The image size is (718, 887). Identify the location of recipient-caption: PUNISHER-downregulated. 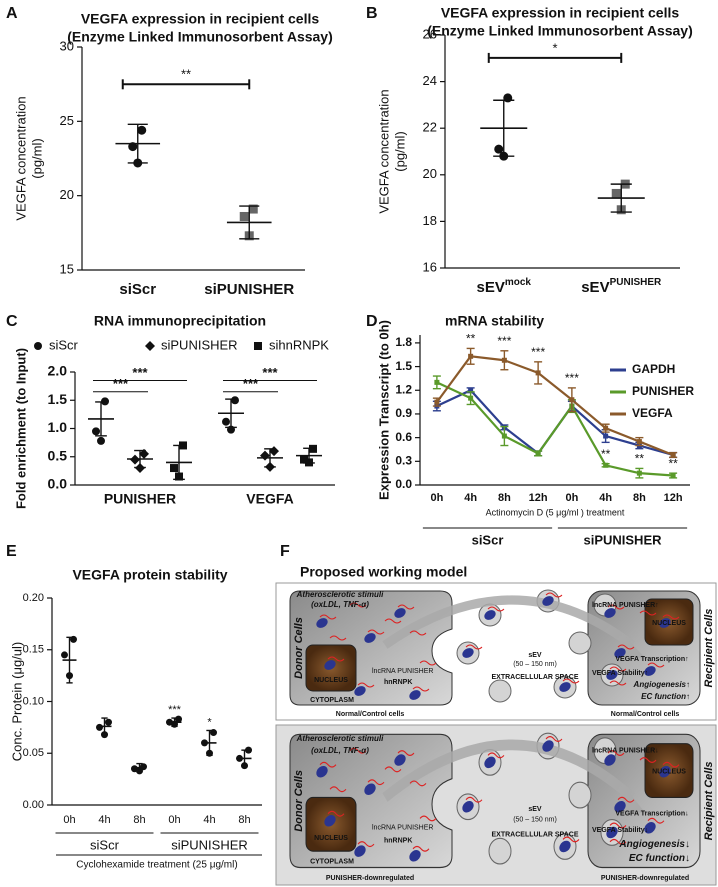
(645, 878).